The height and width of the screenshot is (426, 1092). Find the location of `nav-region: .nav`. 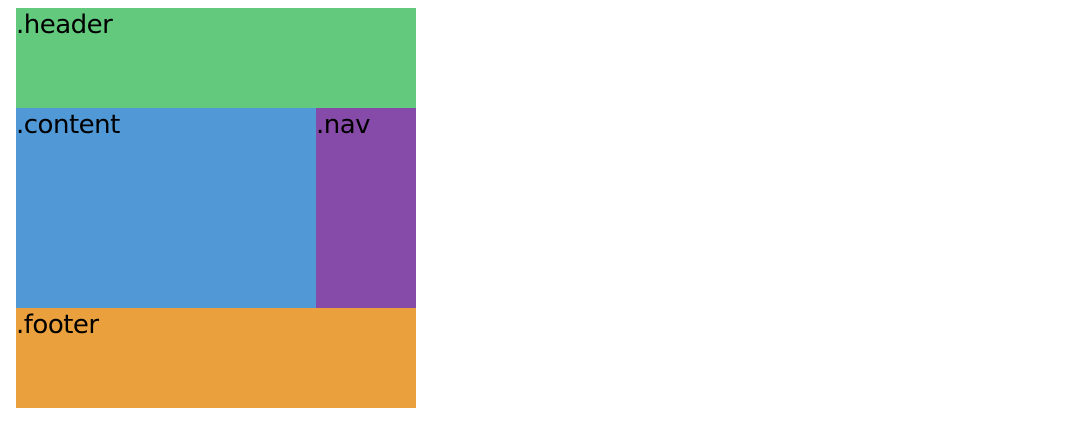

nav-region: .nav is located at coordinates (366, 208).